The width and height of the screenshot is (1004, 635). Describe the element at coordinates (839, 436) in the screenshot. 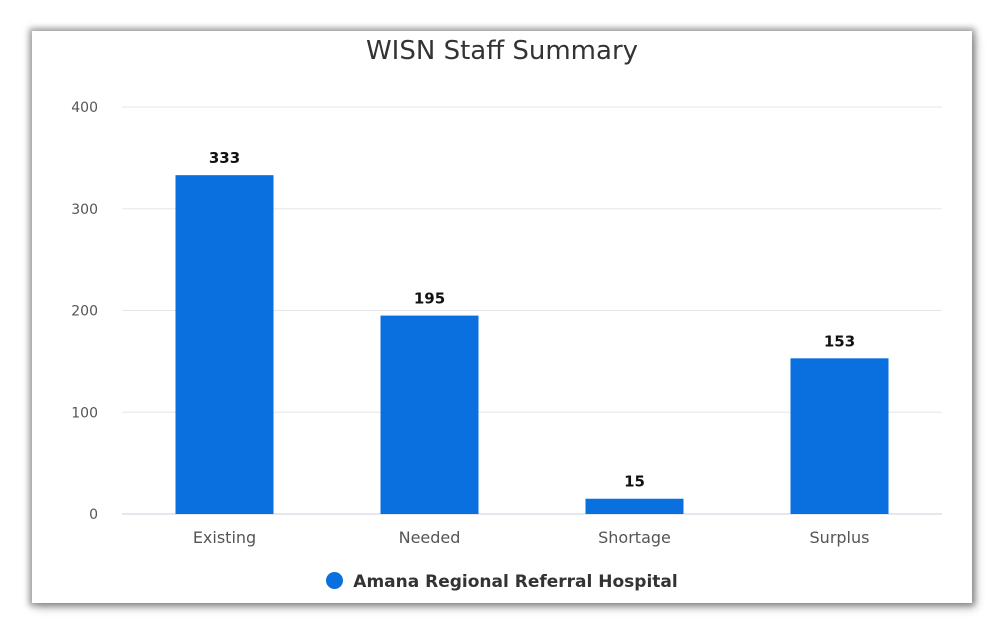

I see `bar-surplus` at that location.